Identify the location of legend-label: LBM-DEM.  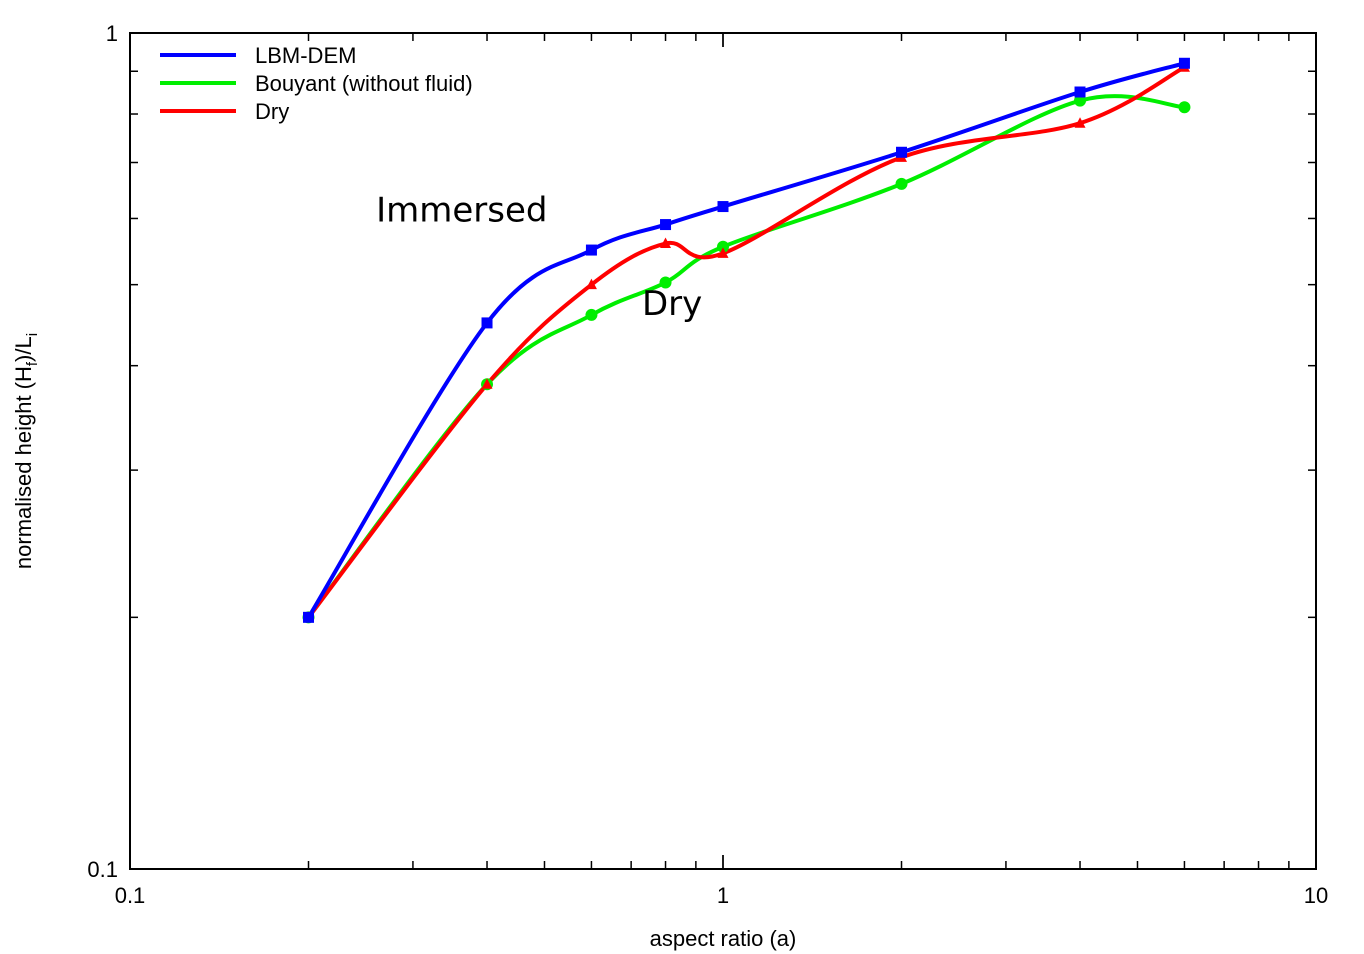
(305, 55).